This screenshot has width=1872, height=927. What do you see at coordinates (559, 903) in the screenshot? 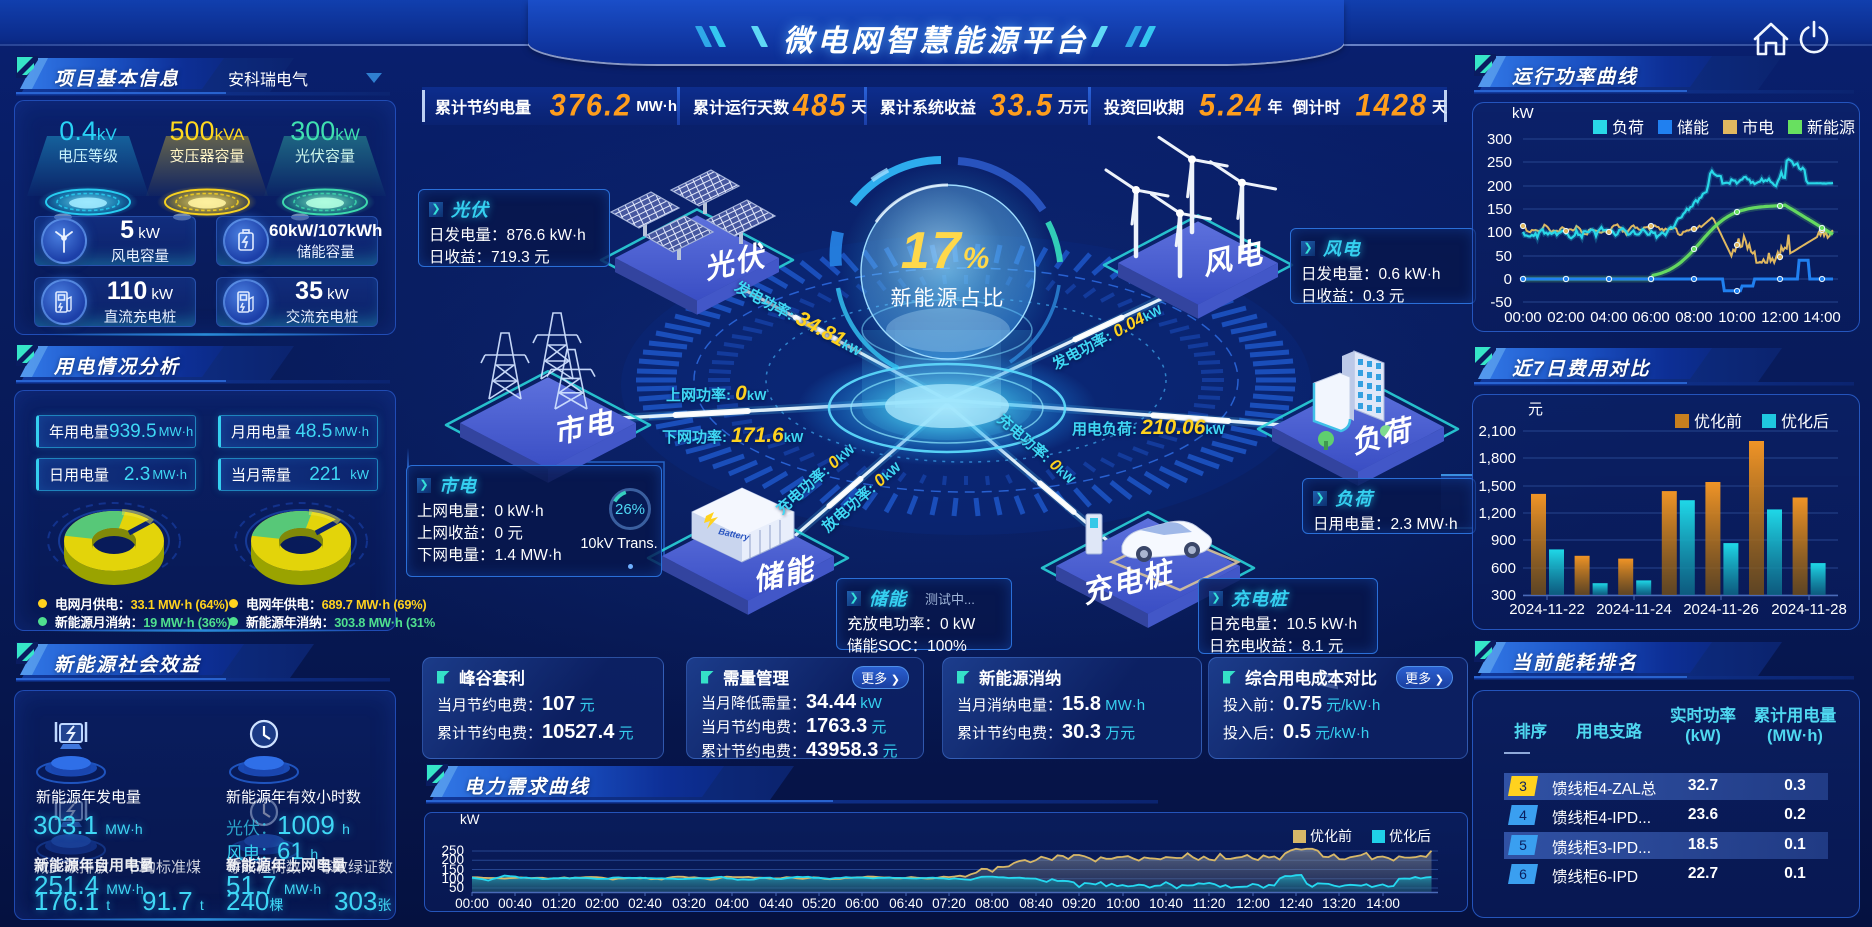
I see `svg-text: 01:20` at bounding box center [559, 903].